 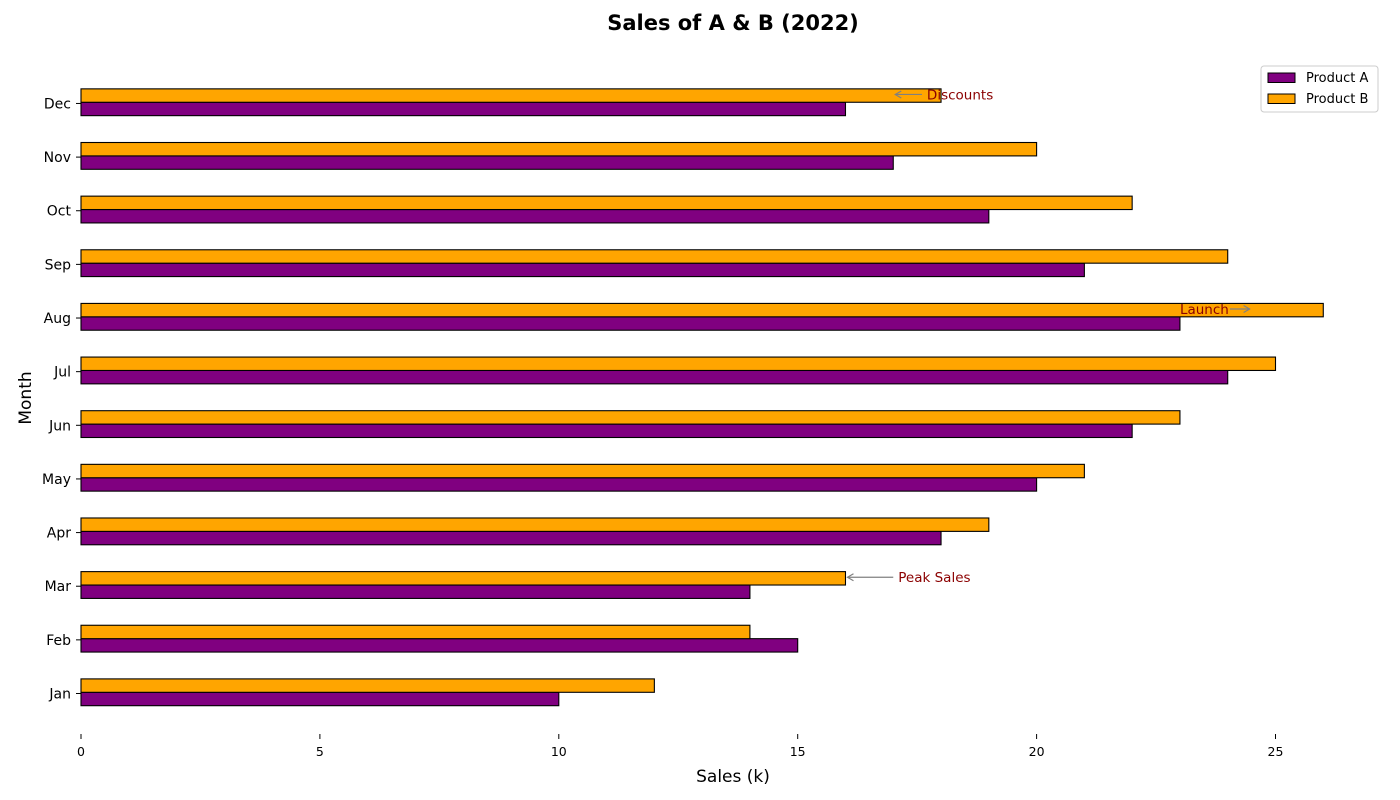 I want to click on bar-product-a-apr, so click(x=511, y=538).